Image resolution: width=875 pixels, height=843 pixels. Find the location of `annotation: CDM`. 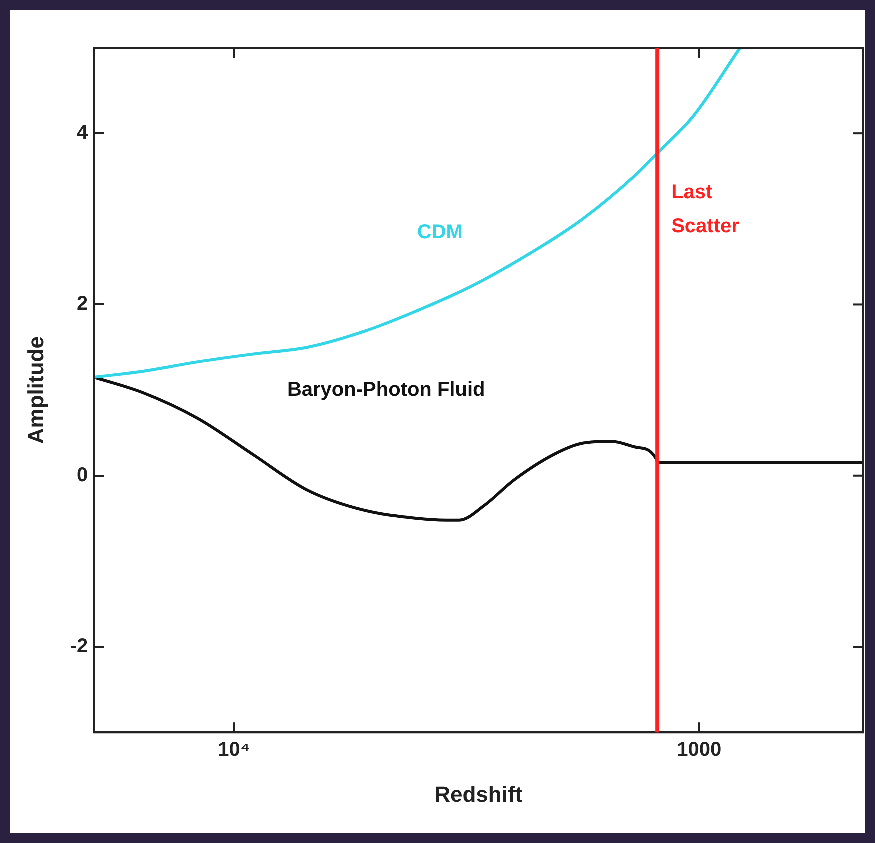

annotation: CDM is located at coordinates (440, 232).